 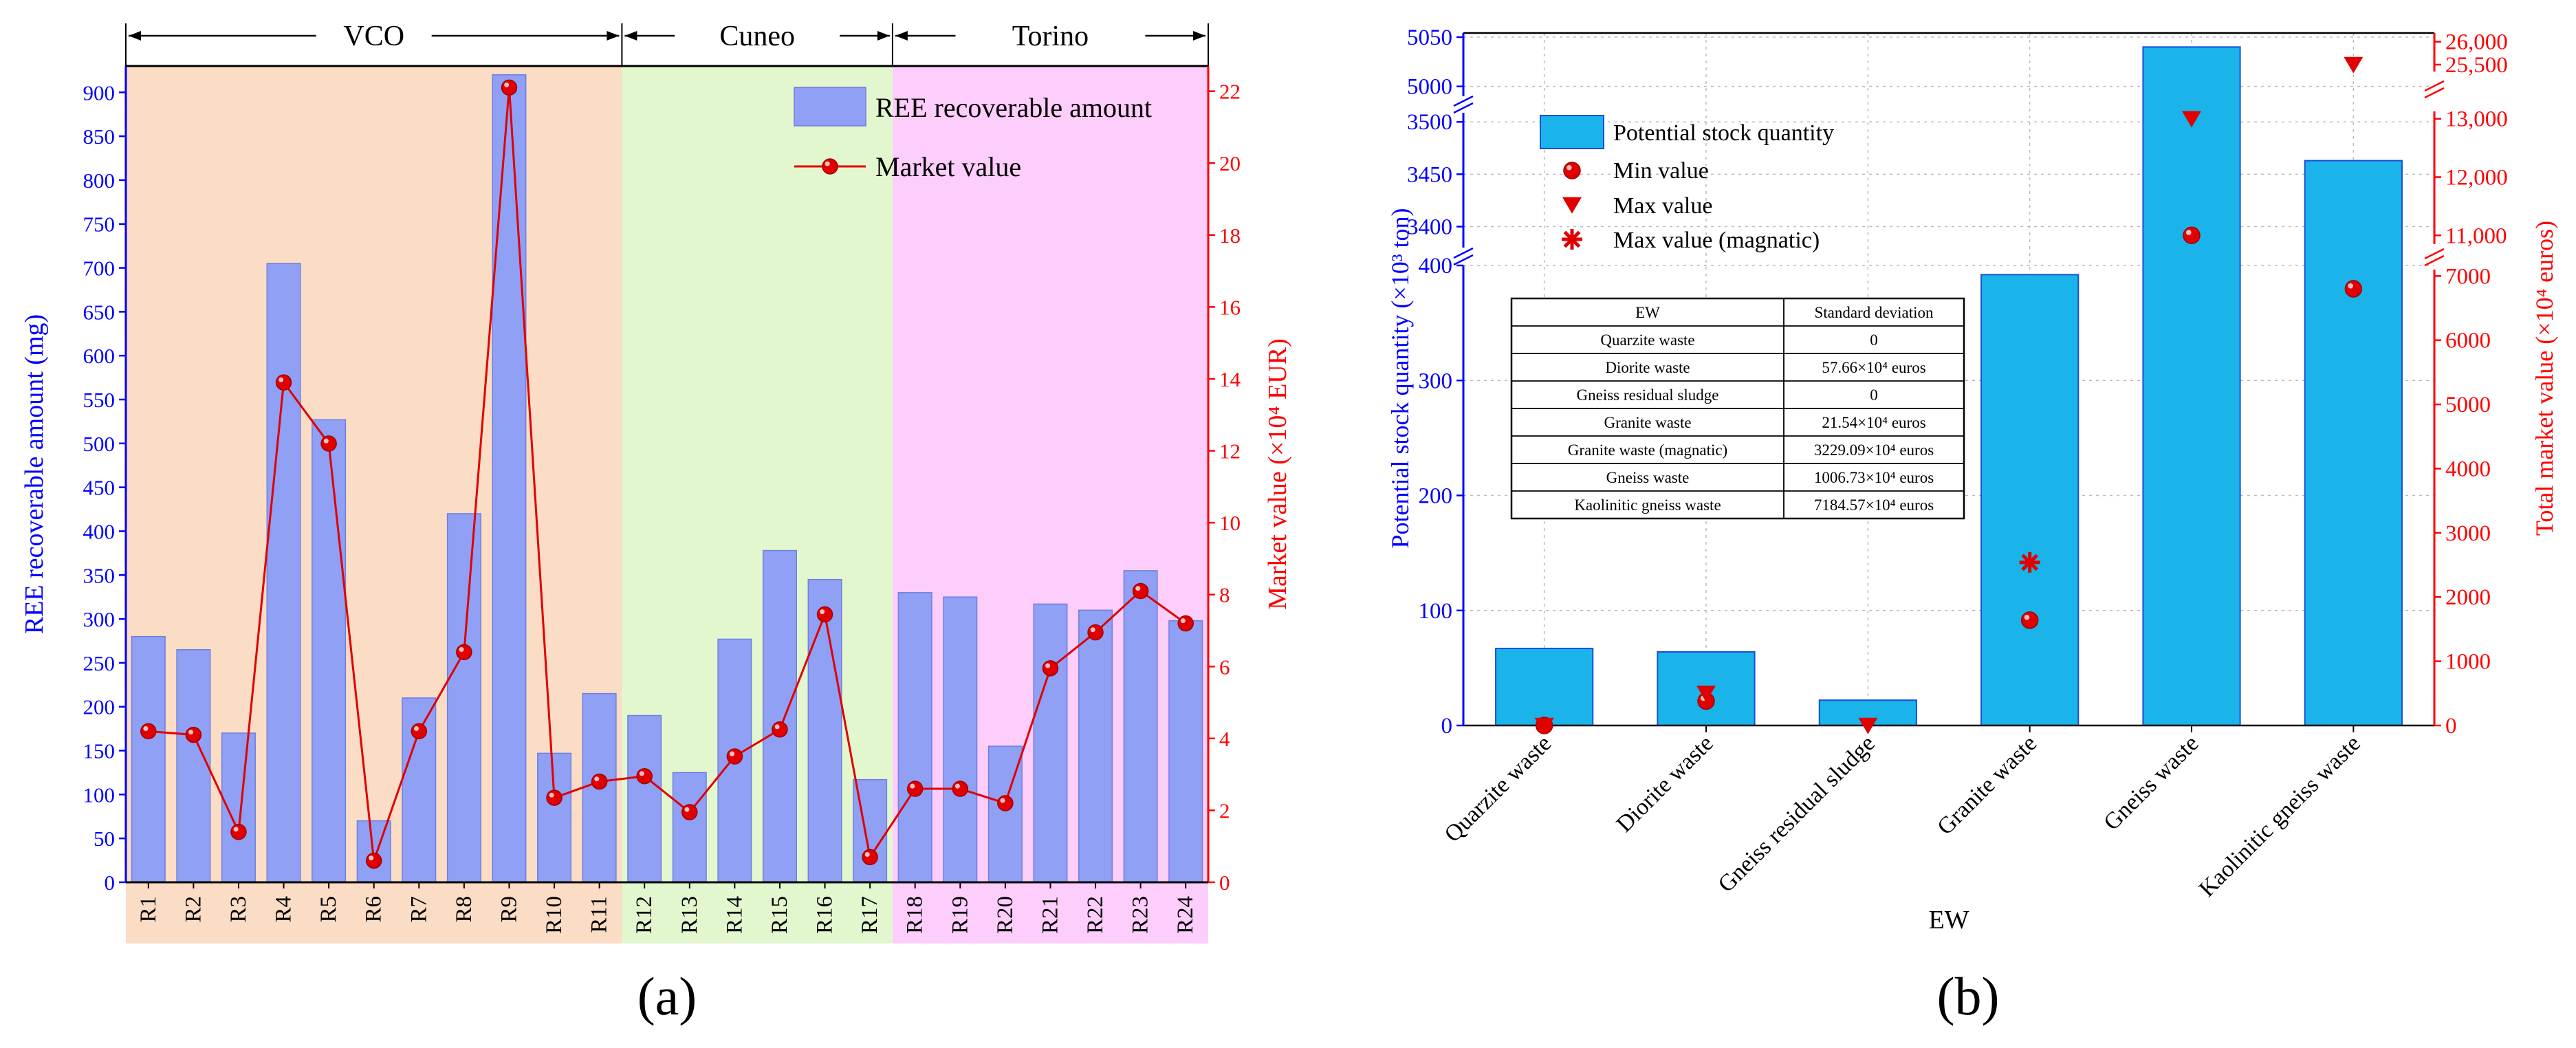 What do you see at coordinates (99, 224) in the screenshot?
I see `left-tick-label: 750` at bounding box center [99, 224].